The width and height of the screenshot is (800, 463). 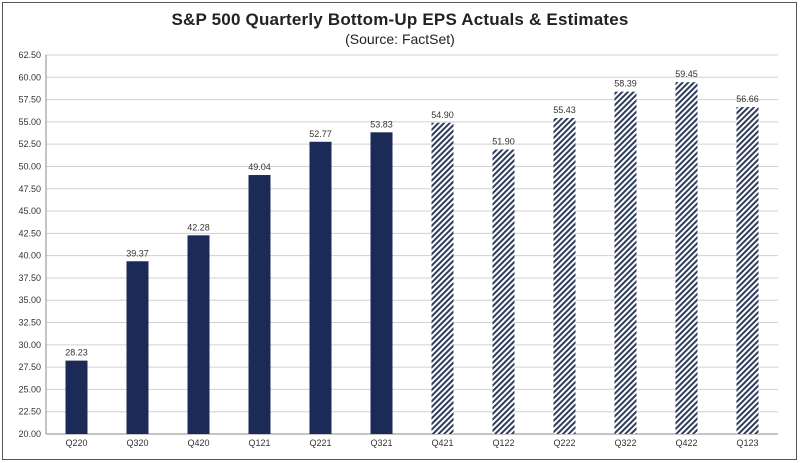 I want to click on data-label: 55.43, so click(x=564, y=110).